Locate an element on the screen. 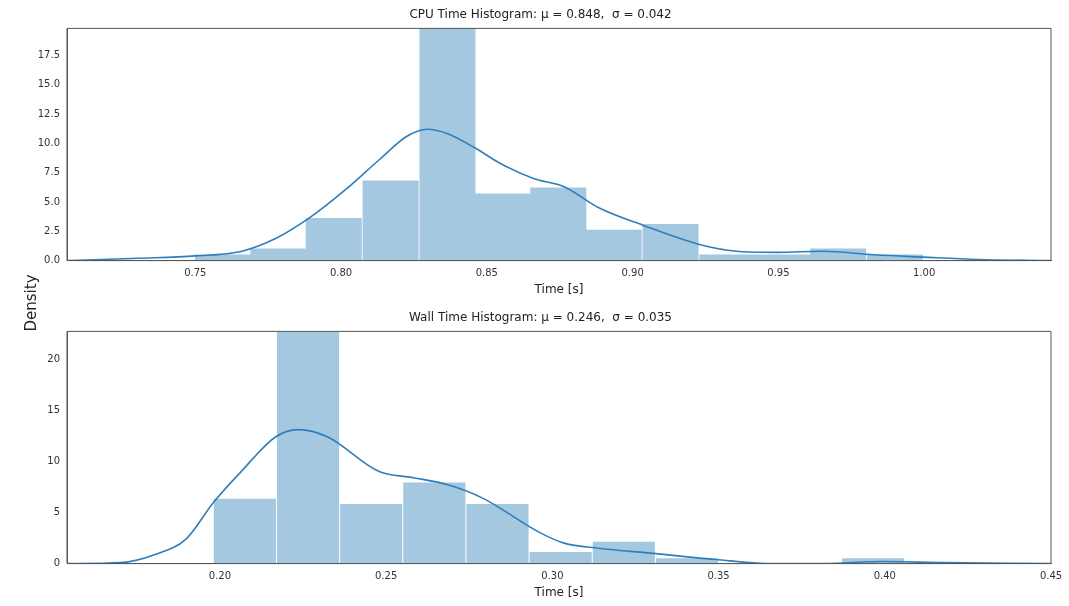 The height and width of the screenshot is (606, 1069). y-tick-label: 12.5 is located at coordinates (48, 113).